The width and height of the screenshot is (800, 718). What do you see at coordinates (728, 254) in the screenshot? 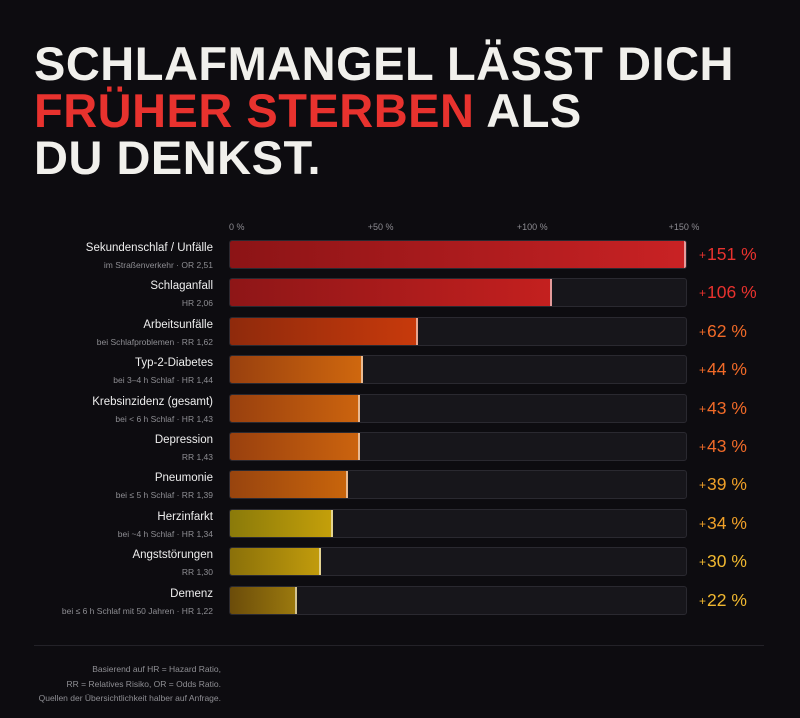
I see `value-label: +151 %` at bounding box center [728, 254].